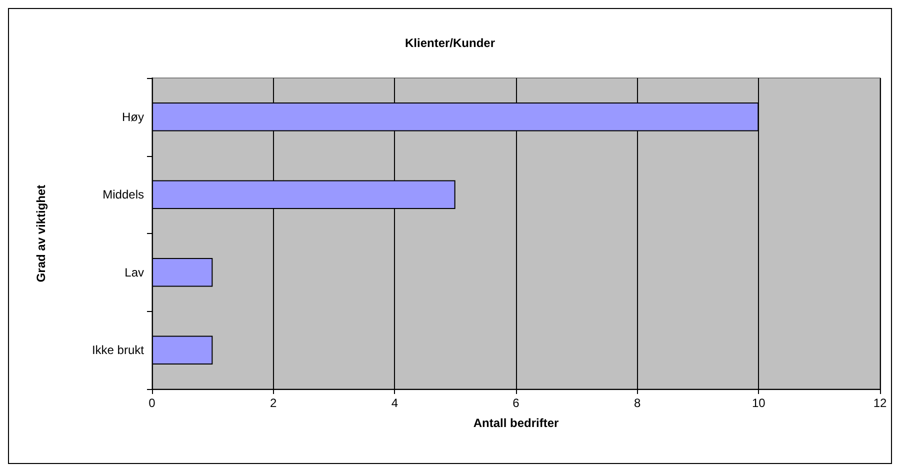 The image size is (900, 474). Describe the element at coordinates (450, 43) in the screenshot. I see `chart-title: Klienter/Kunder` at that location.